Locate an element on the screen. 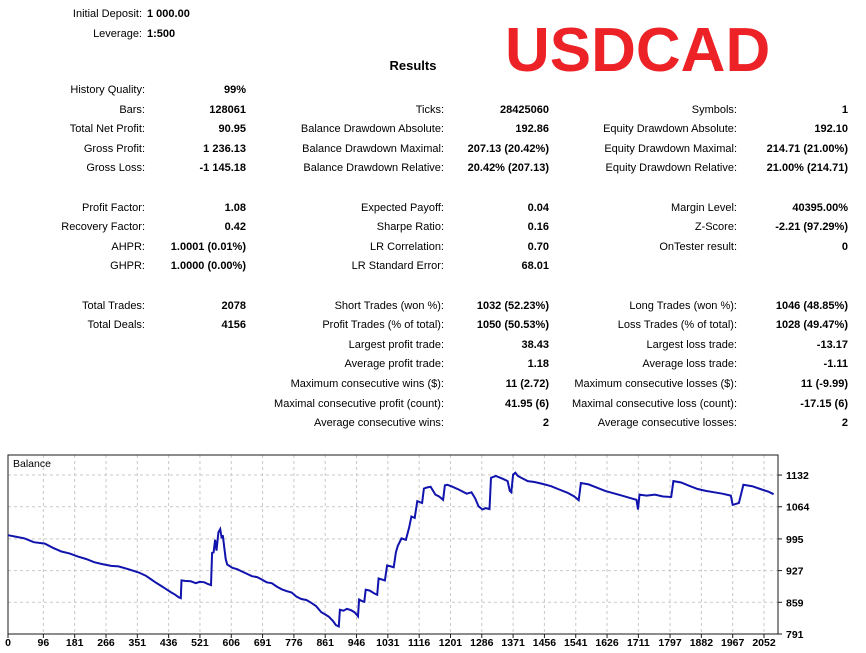 The image size is (866, 653). stat-value: 1032 (52.23%) is located at coordinates (512, 305).